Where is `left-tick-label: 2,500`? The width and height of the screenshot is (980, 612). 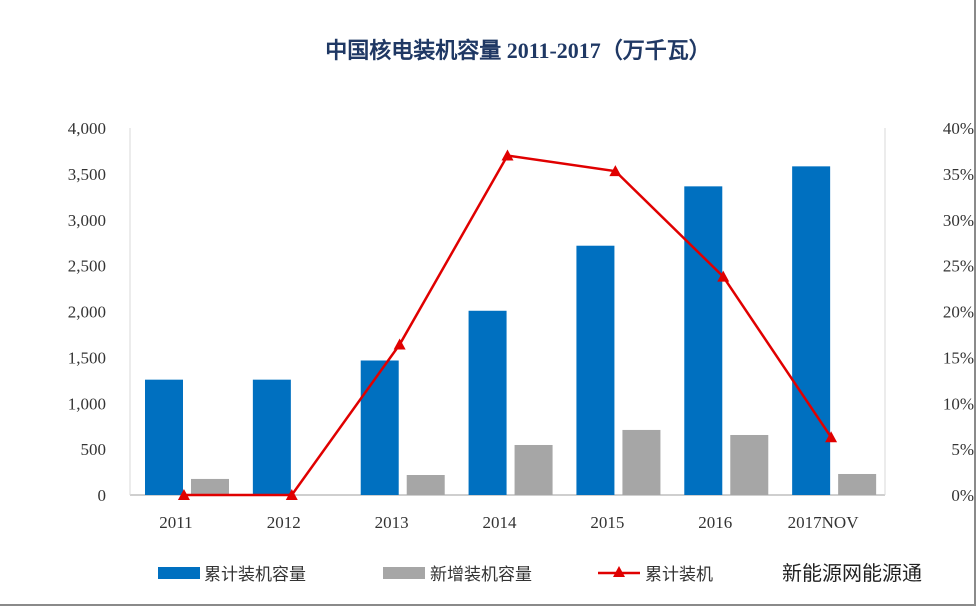
left-tick-label: 2,500 is located at coordinates (87, 266).